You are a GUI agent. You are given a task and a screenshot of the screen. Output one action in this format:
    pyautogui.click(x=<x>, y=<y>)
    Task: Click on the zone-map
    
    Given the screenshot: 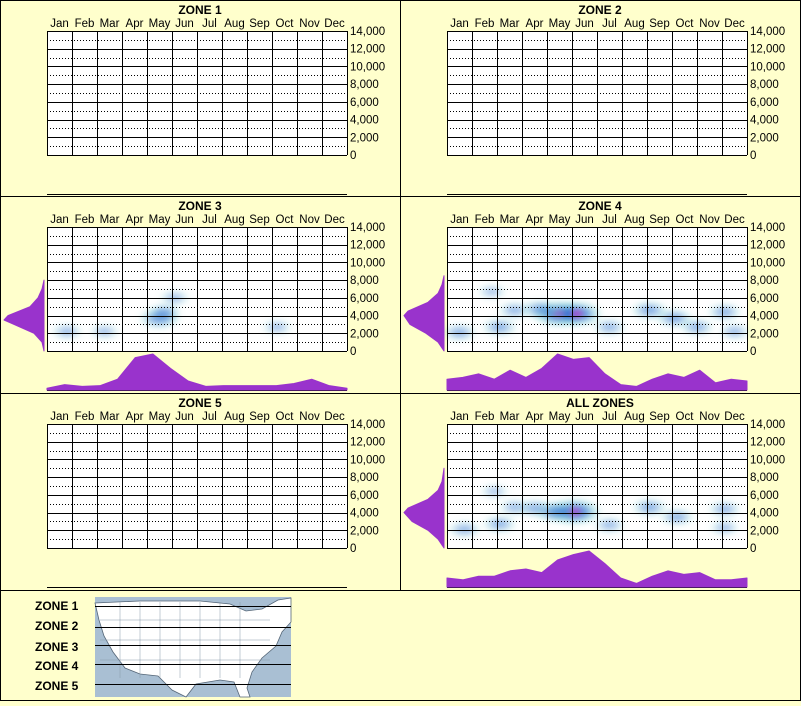 What is the action you would take?
    pyautogui.click(x=193, y=647)
    